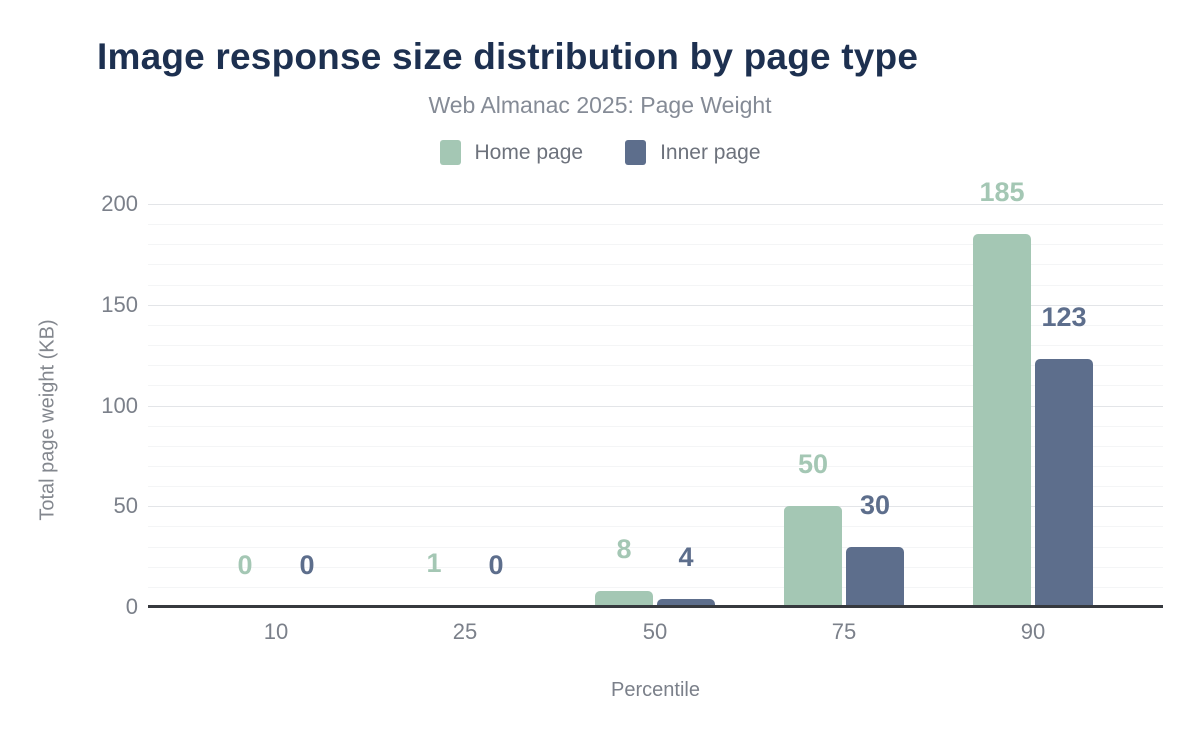 The height and width of the screenshot is (742, 1200). I want to click on inner-page-swatch-icon, so click(636, 152).